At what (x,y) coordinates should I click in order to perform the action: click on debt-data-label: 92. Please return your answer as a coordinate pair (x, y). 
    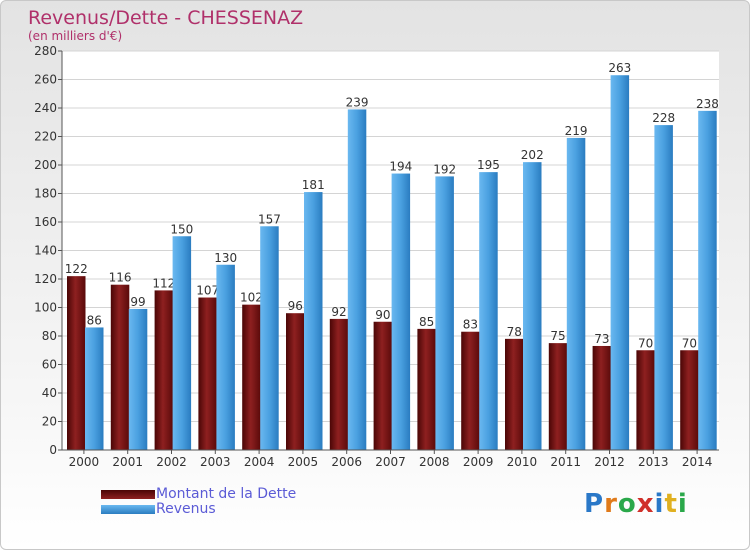
    Looking at the image, I should click on (338, 312).